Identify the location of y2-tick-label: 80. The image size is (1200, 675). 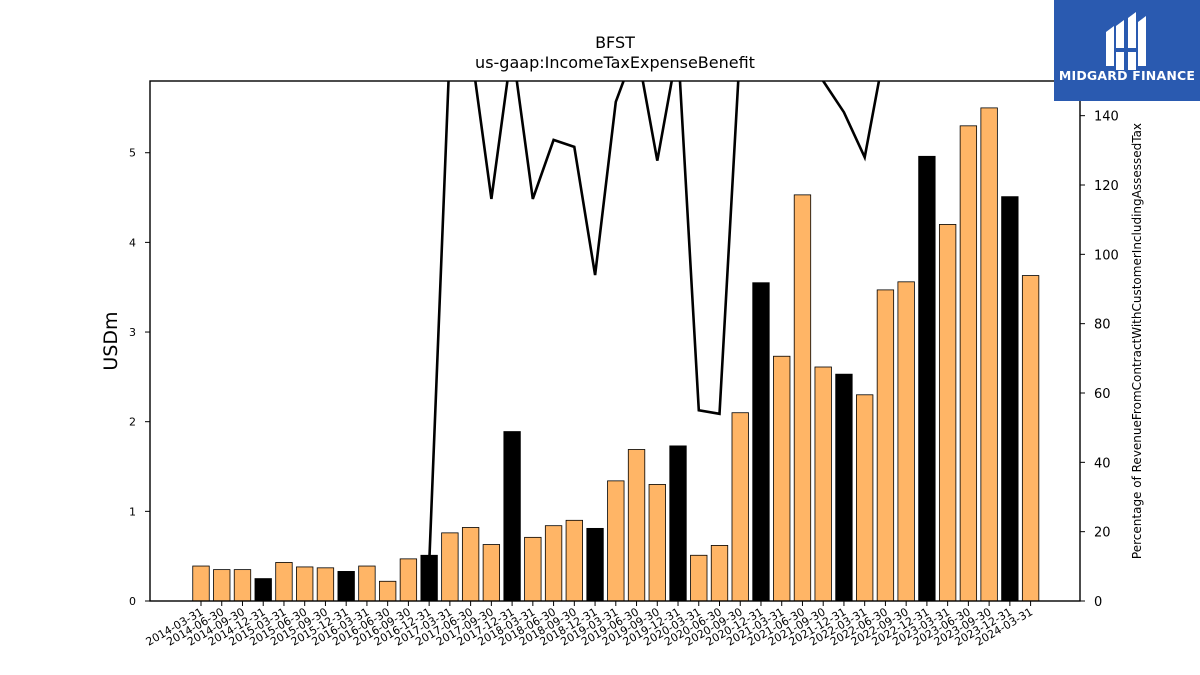
(1102, 325).